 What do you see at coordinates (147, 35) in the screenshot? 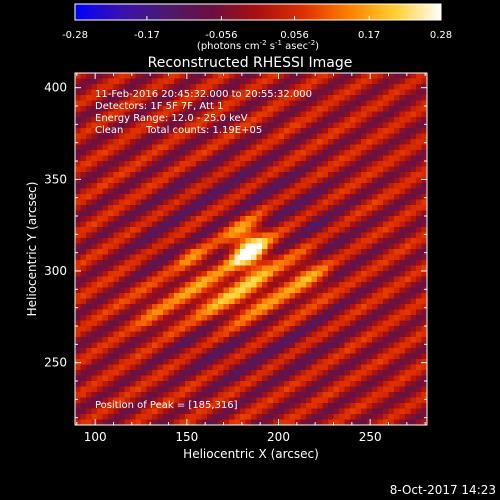
I see `colorbar-tick-label: -0.17` at bounding box center [147, 35].